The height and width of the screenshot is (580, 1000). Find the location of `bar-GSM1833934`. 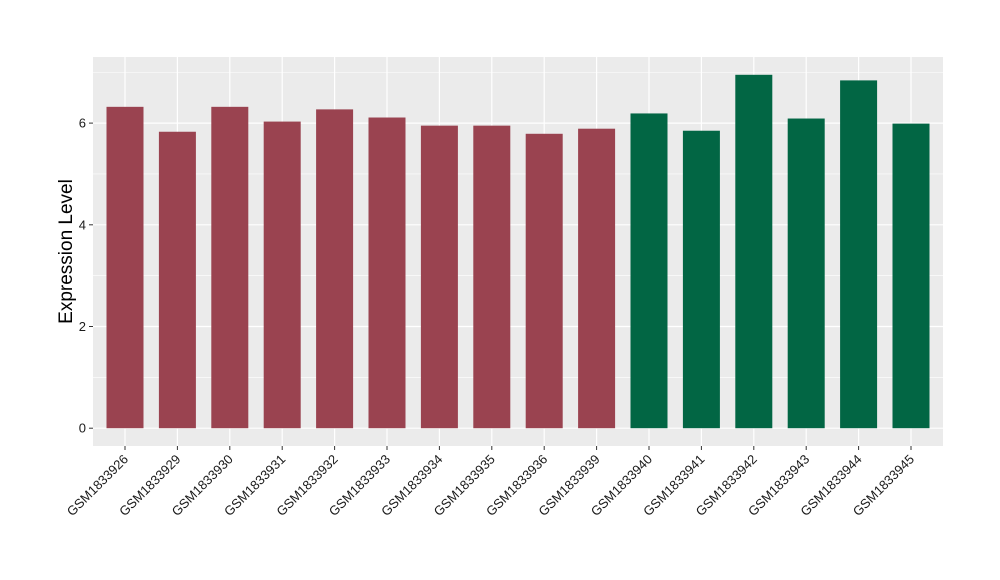

bar-GSM1833934 is located at coordinates (439, 277).